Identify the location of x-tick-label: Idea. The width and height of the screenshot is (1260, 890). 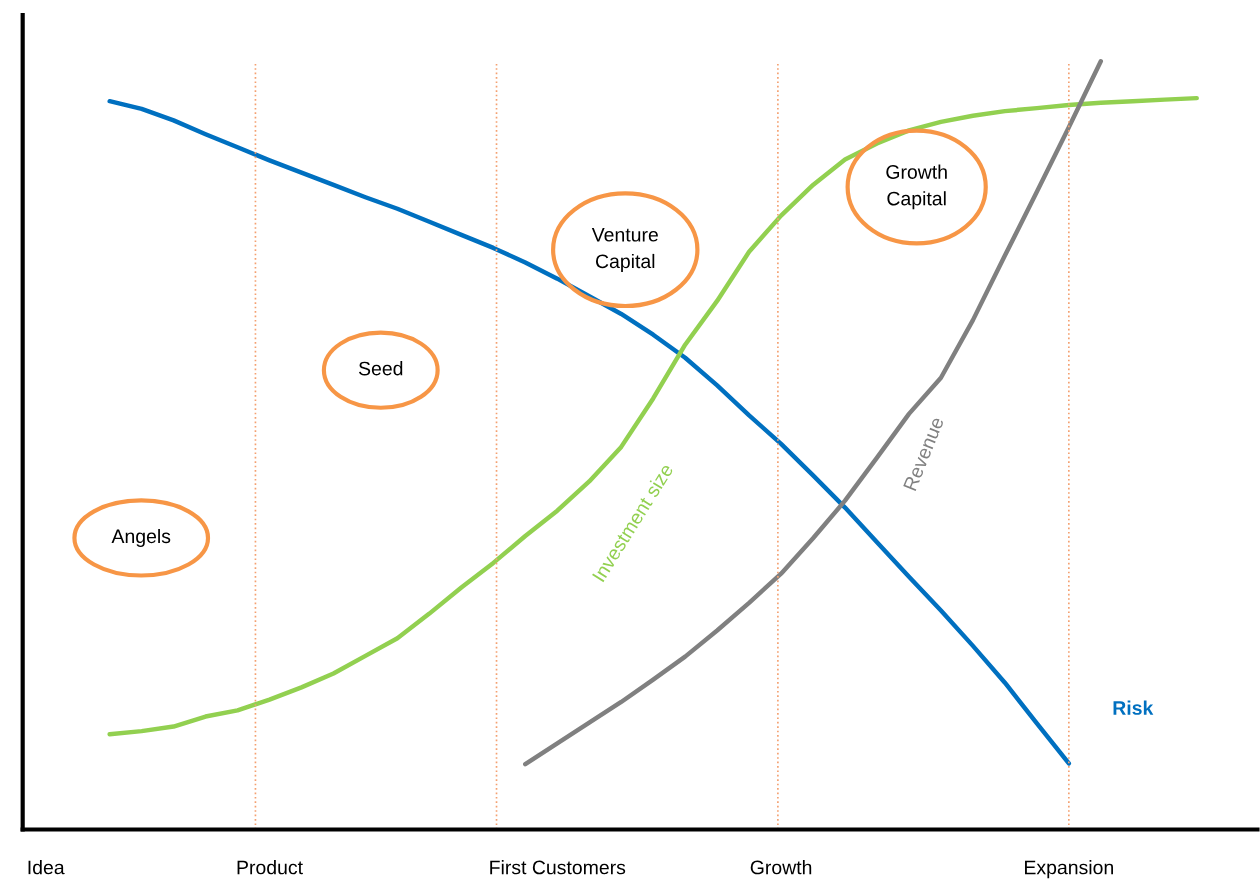
(46, 867).